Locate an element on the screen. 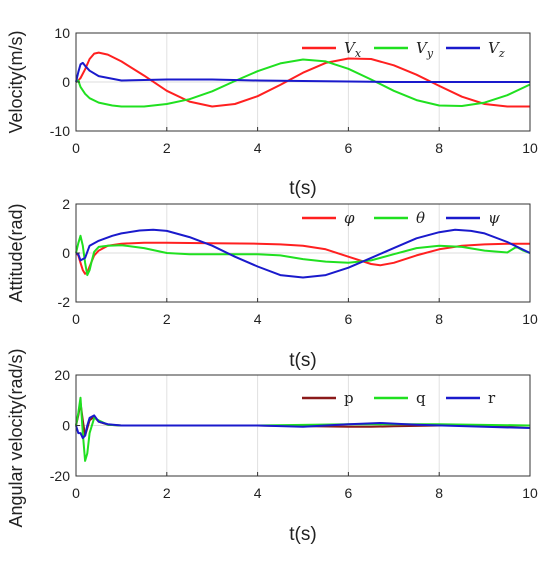 This screenshot has width=550, height=562. series-line-Vy is located at coordinates (303, 83).